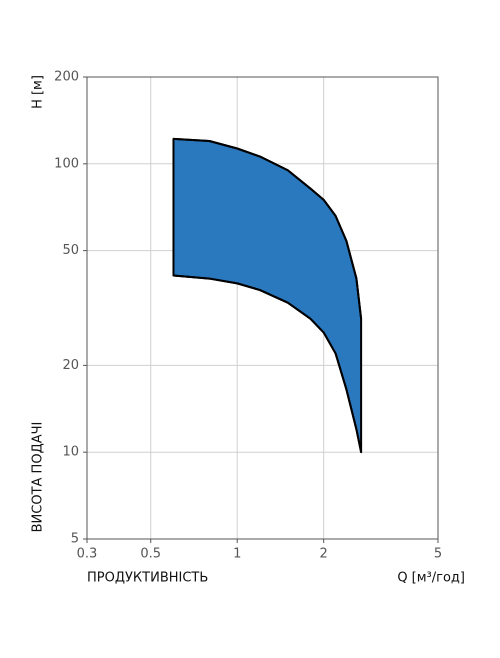 The width and height of the screenshot is (500, 658). I want to click on x-tick-label: 1, so click(237, 554).